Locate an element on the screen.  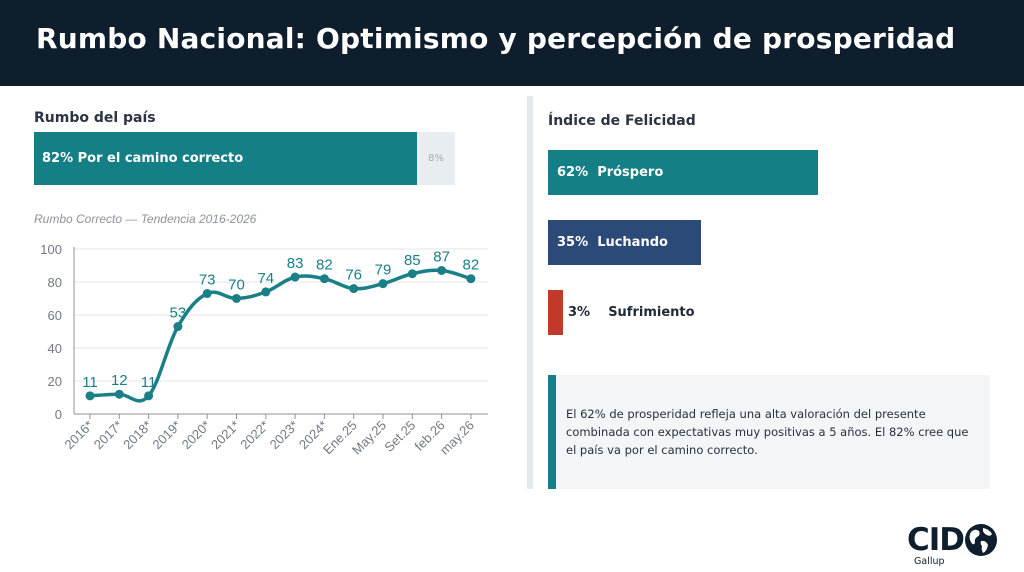
globe-icon is located at coordinates (981, 540).